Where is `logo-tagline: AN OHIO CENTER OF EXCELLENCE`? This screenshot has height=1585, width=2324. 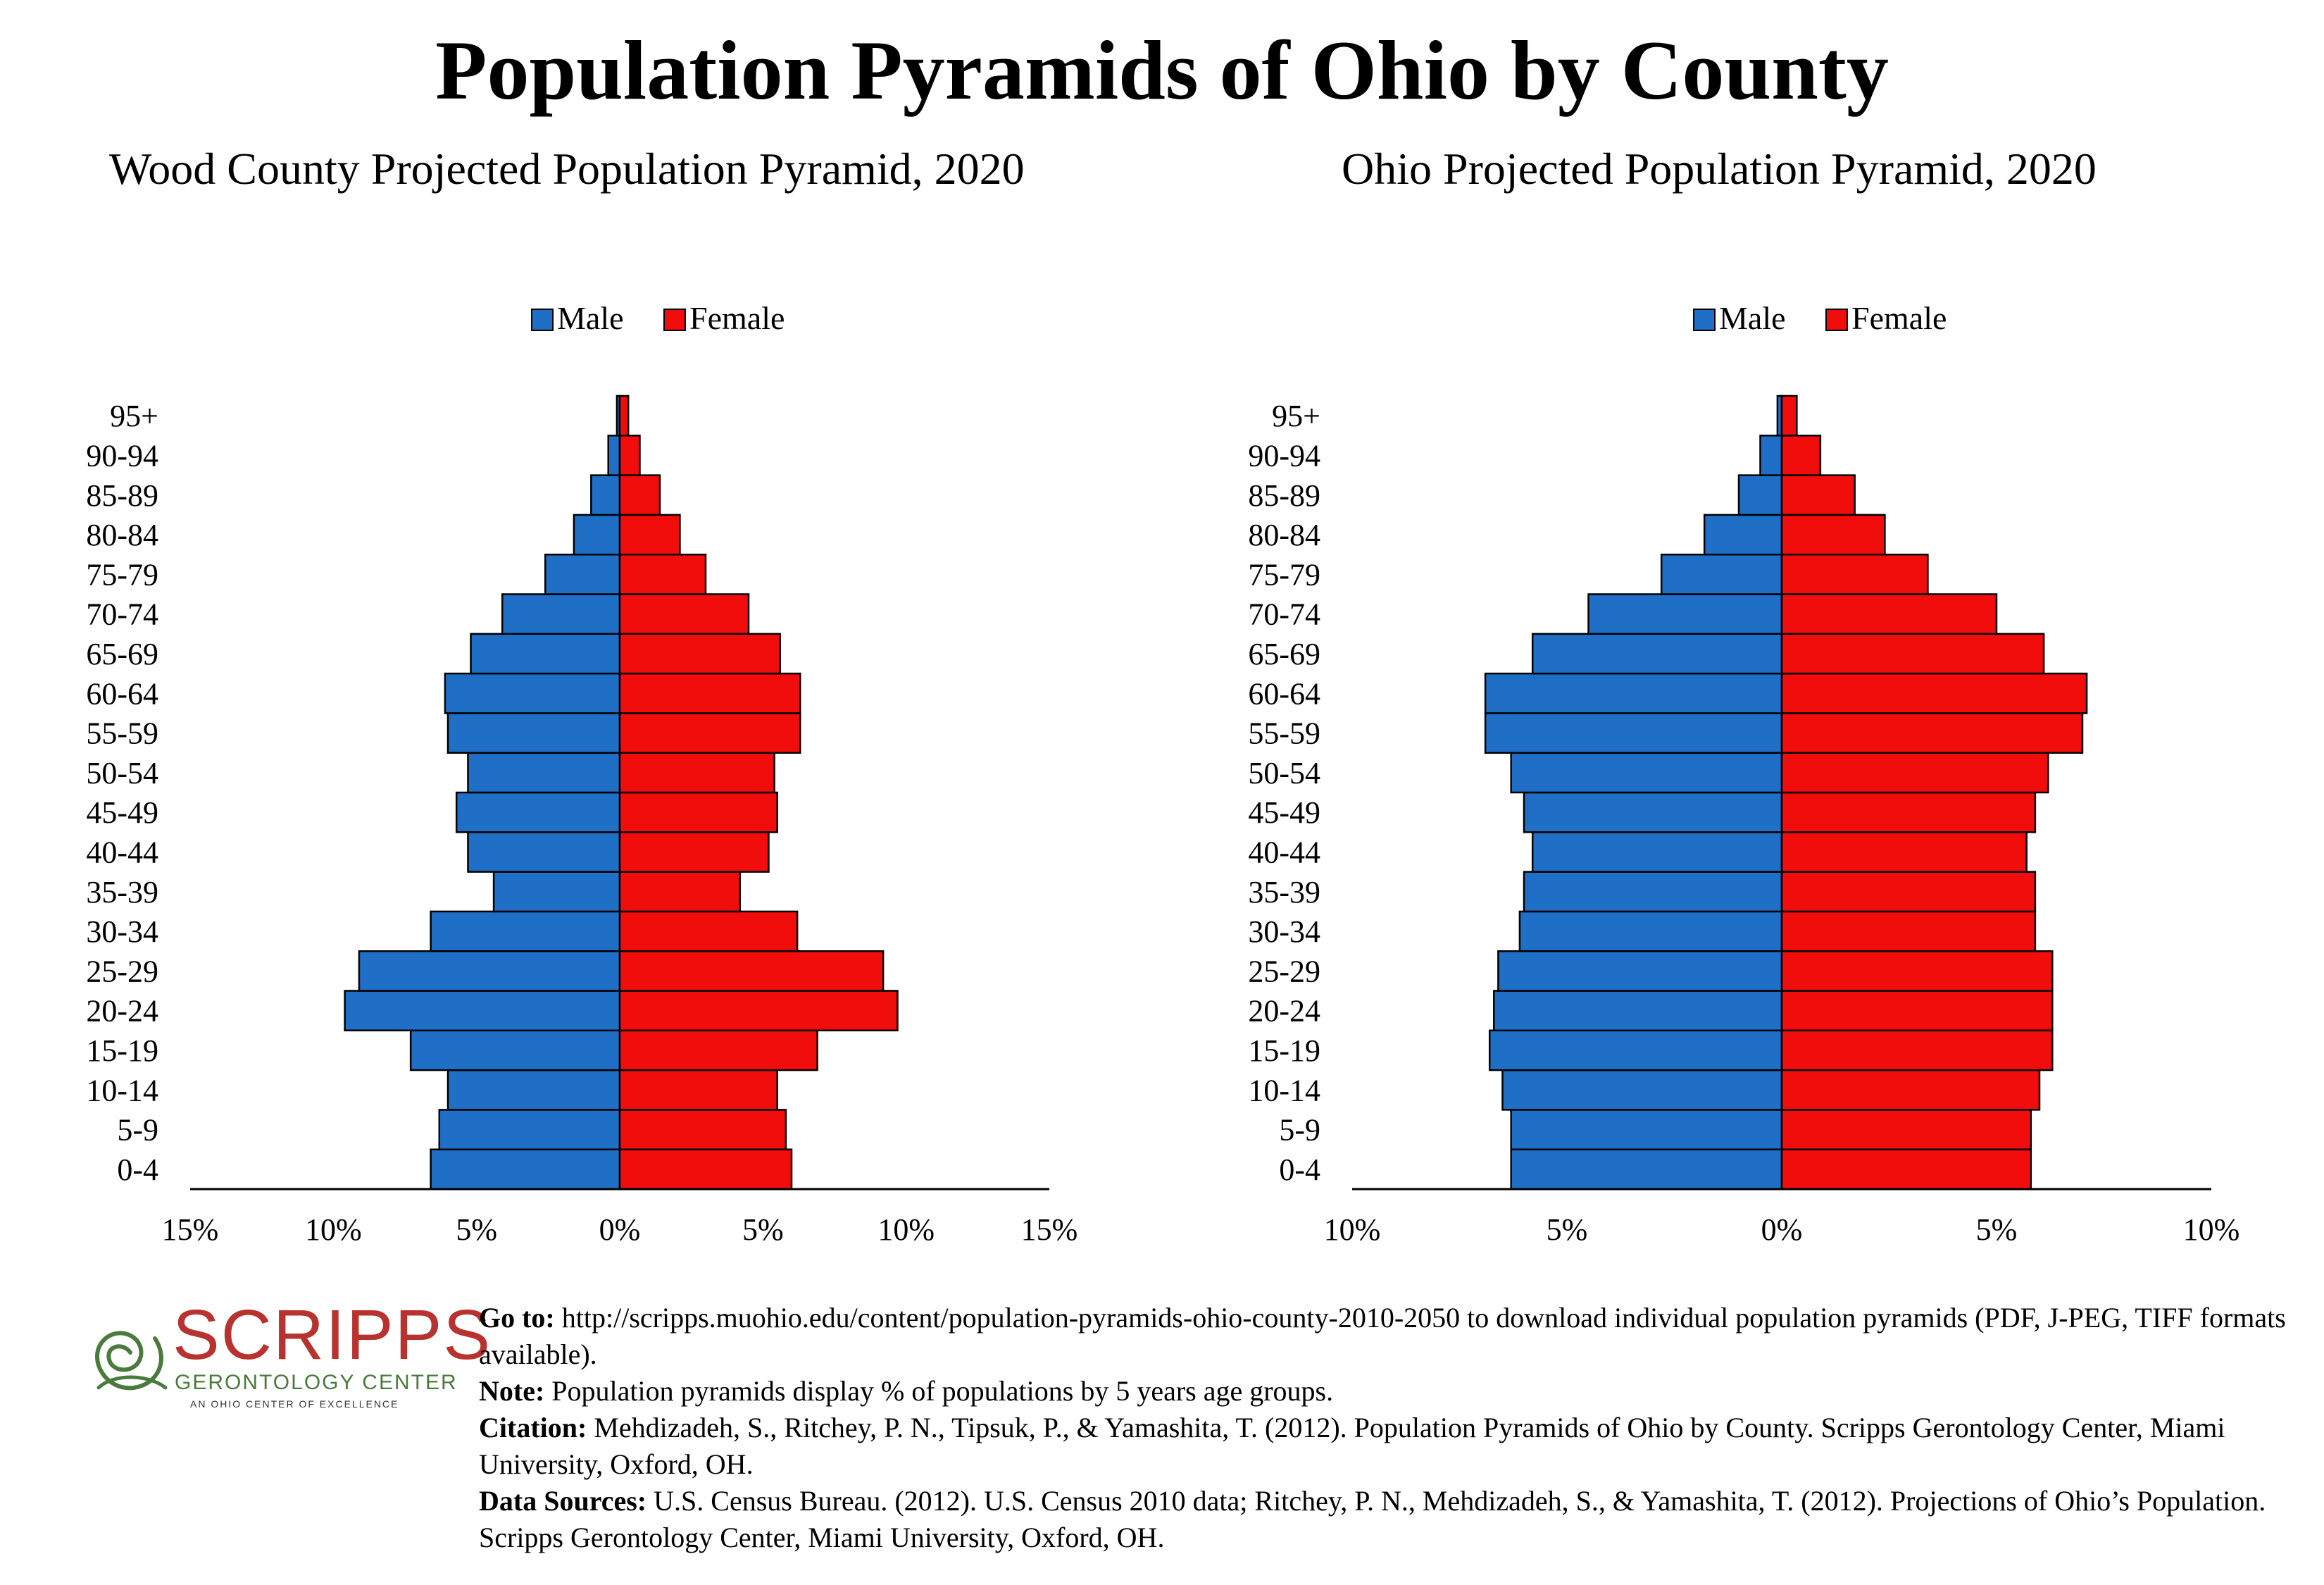
logo-tagline: AN OHIO CENTER OF EXCELLENCE is located at coordinates (294, 1404).